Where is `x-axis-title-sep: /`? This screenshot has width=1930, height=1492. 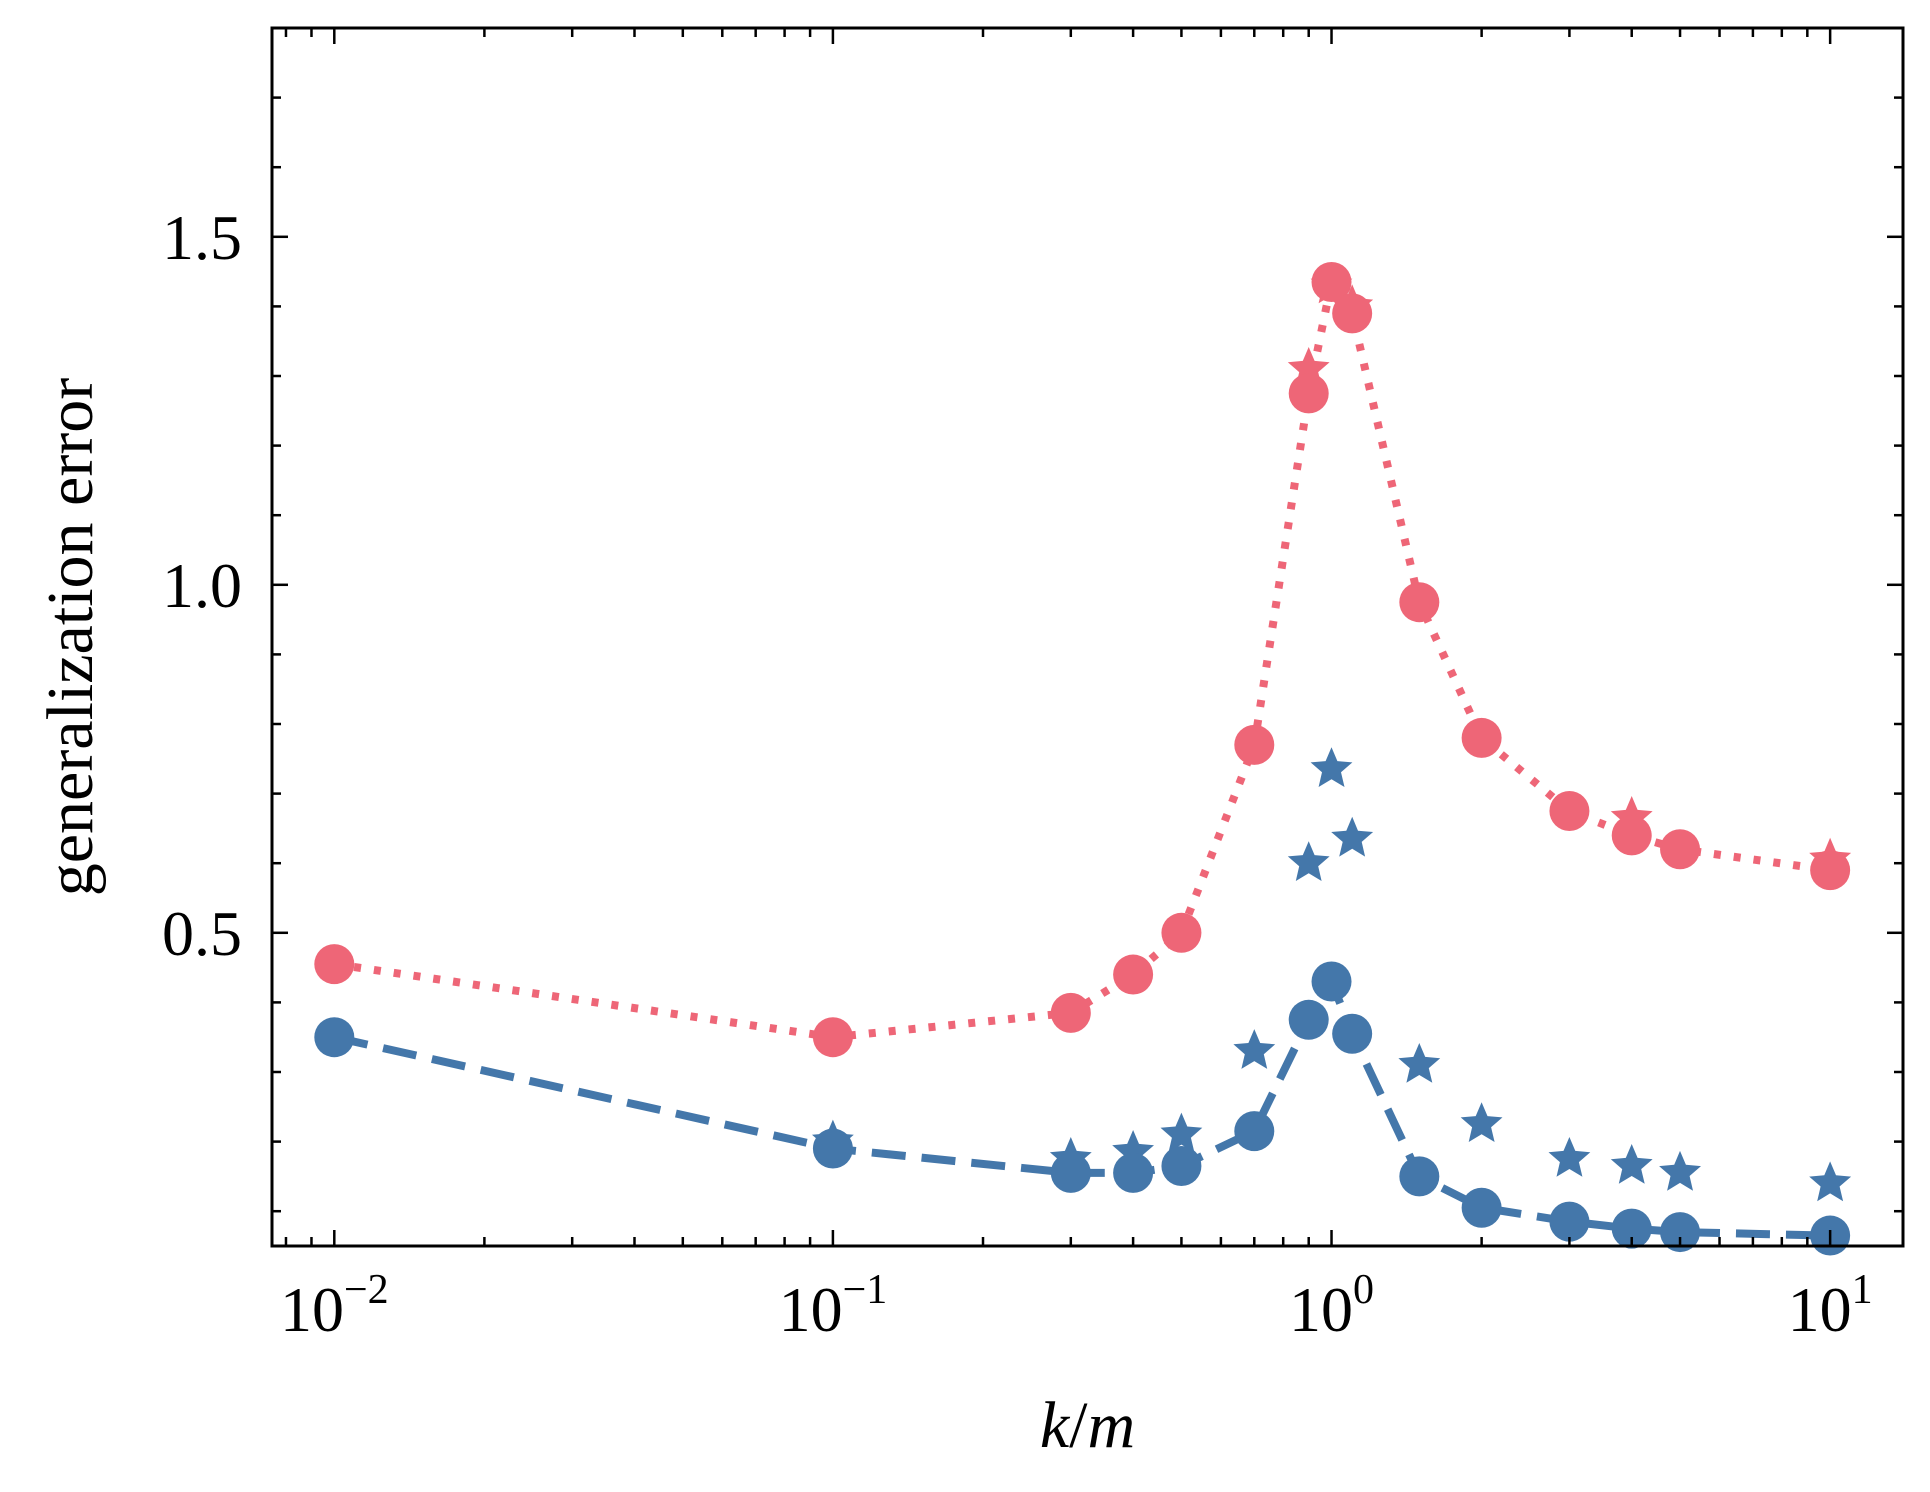 x-axis-title-sep: / is located at coordinates (1078, 1425).